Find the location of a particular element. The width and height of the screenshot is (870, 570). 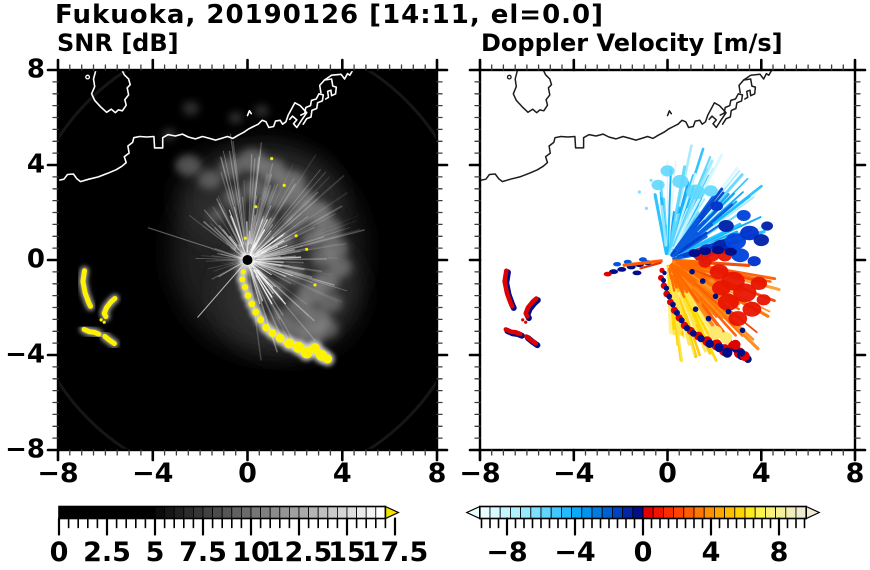

snr-y-tick-label: −4 is located at coordinates (25, 354).